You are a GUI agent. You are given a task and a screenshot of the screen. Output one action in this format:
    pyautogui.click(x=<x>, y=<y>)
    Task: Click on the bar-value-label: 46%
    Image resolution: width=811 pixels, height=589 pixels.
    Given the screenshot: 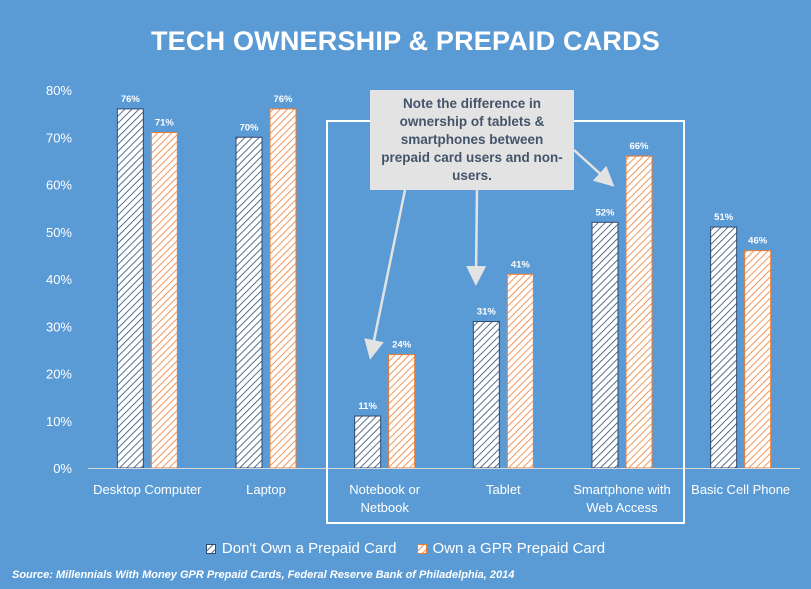 What is the action you would take?
    pyautogui.click(x=758, y=241)
    